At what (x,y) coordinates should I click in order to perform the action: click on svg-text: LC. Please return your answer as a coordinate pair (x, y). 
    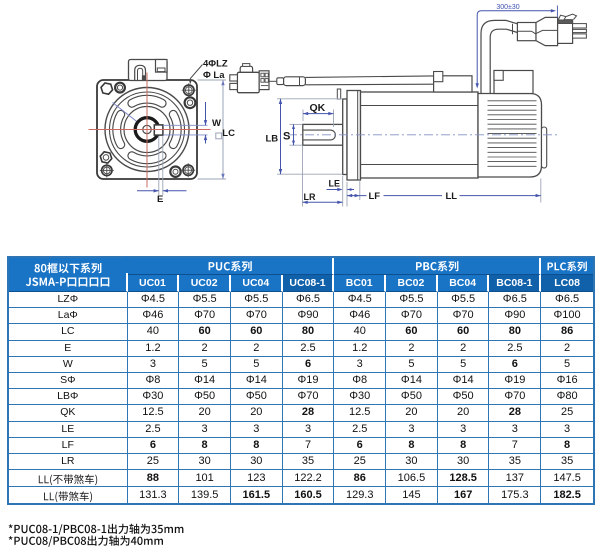
    Looking at the image, I should click on (228, 133).